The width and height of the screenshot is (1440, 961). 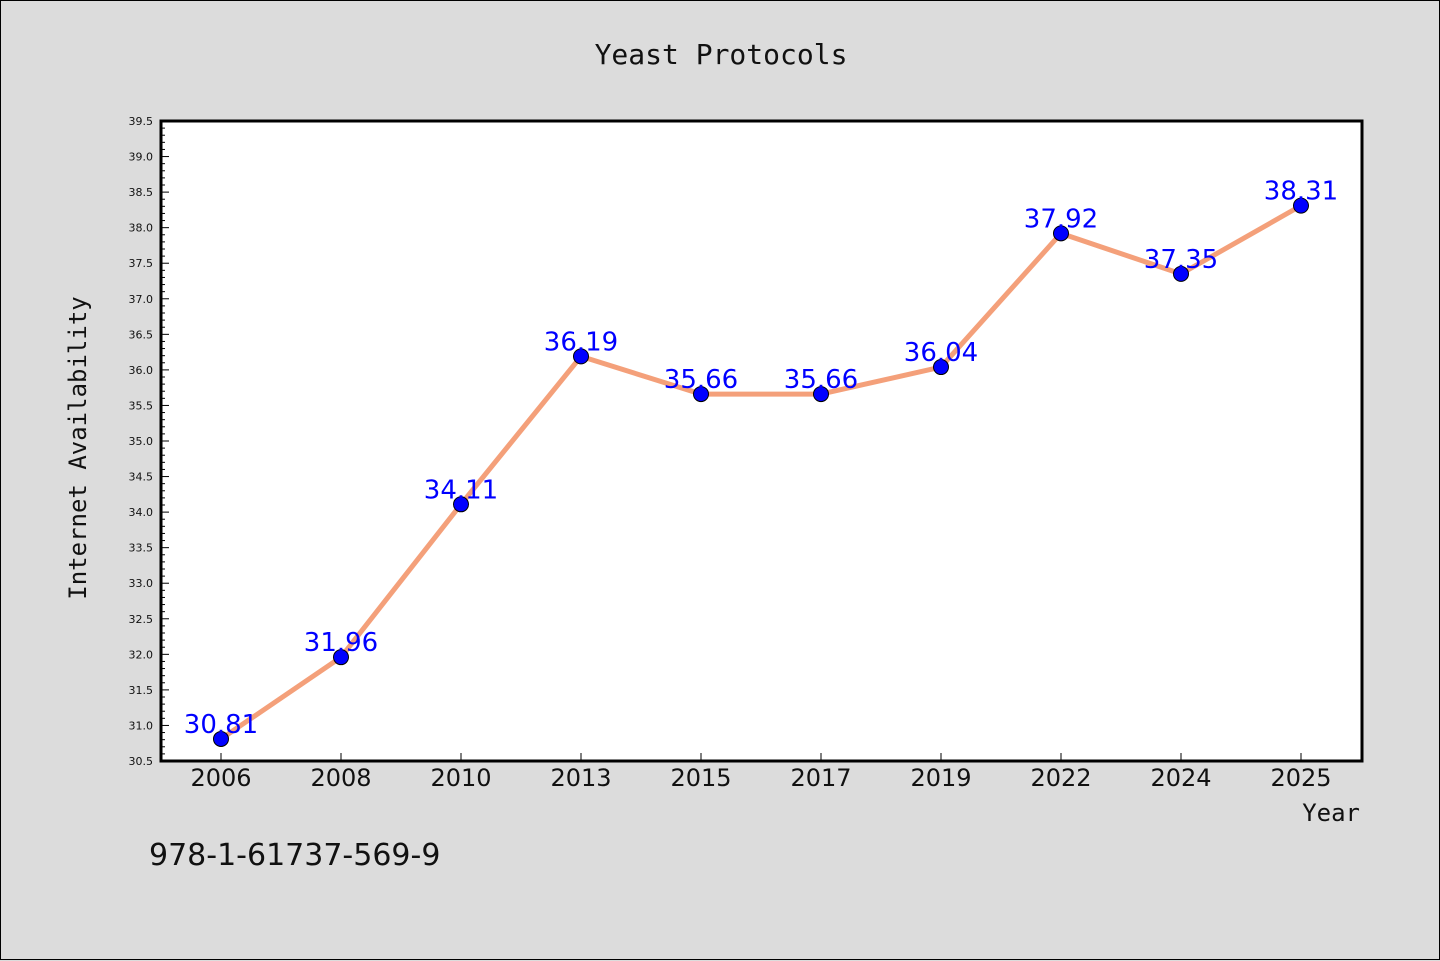 What do you see at coordinates (141, 548) in the screenshot?
I see `y-tick-label: 33.5` at bounding box center [141, 548].